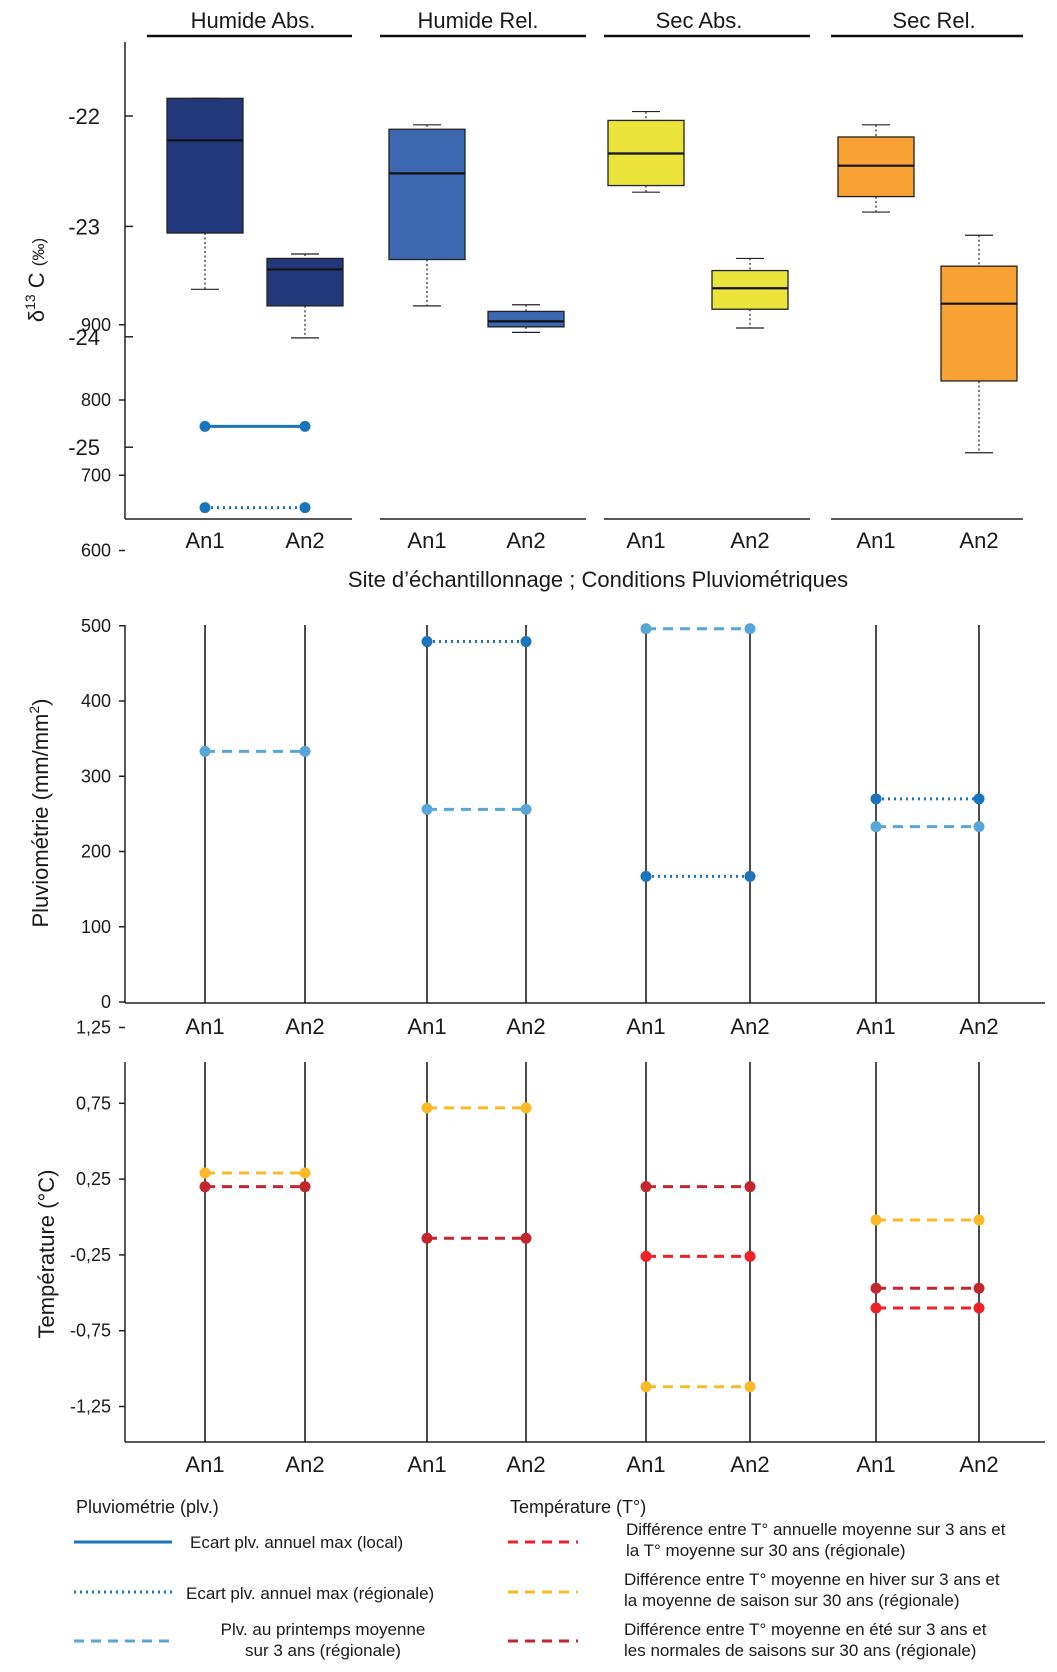 This screenshot has width=1057, height=1672. Describe the element at coordinates (96, 400) in the screenshot. I see `y-tick-label: 800` at that location.